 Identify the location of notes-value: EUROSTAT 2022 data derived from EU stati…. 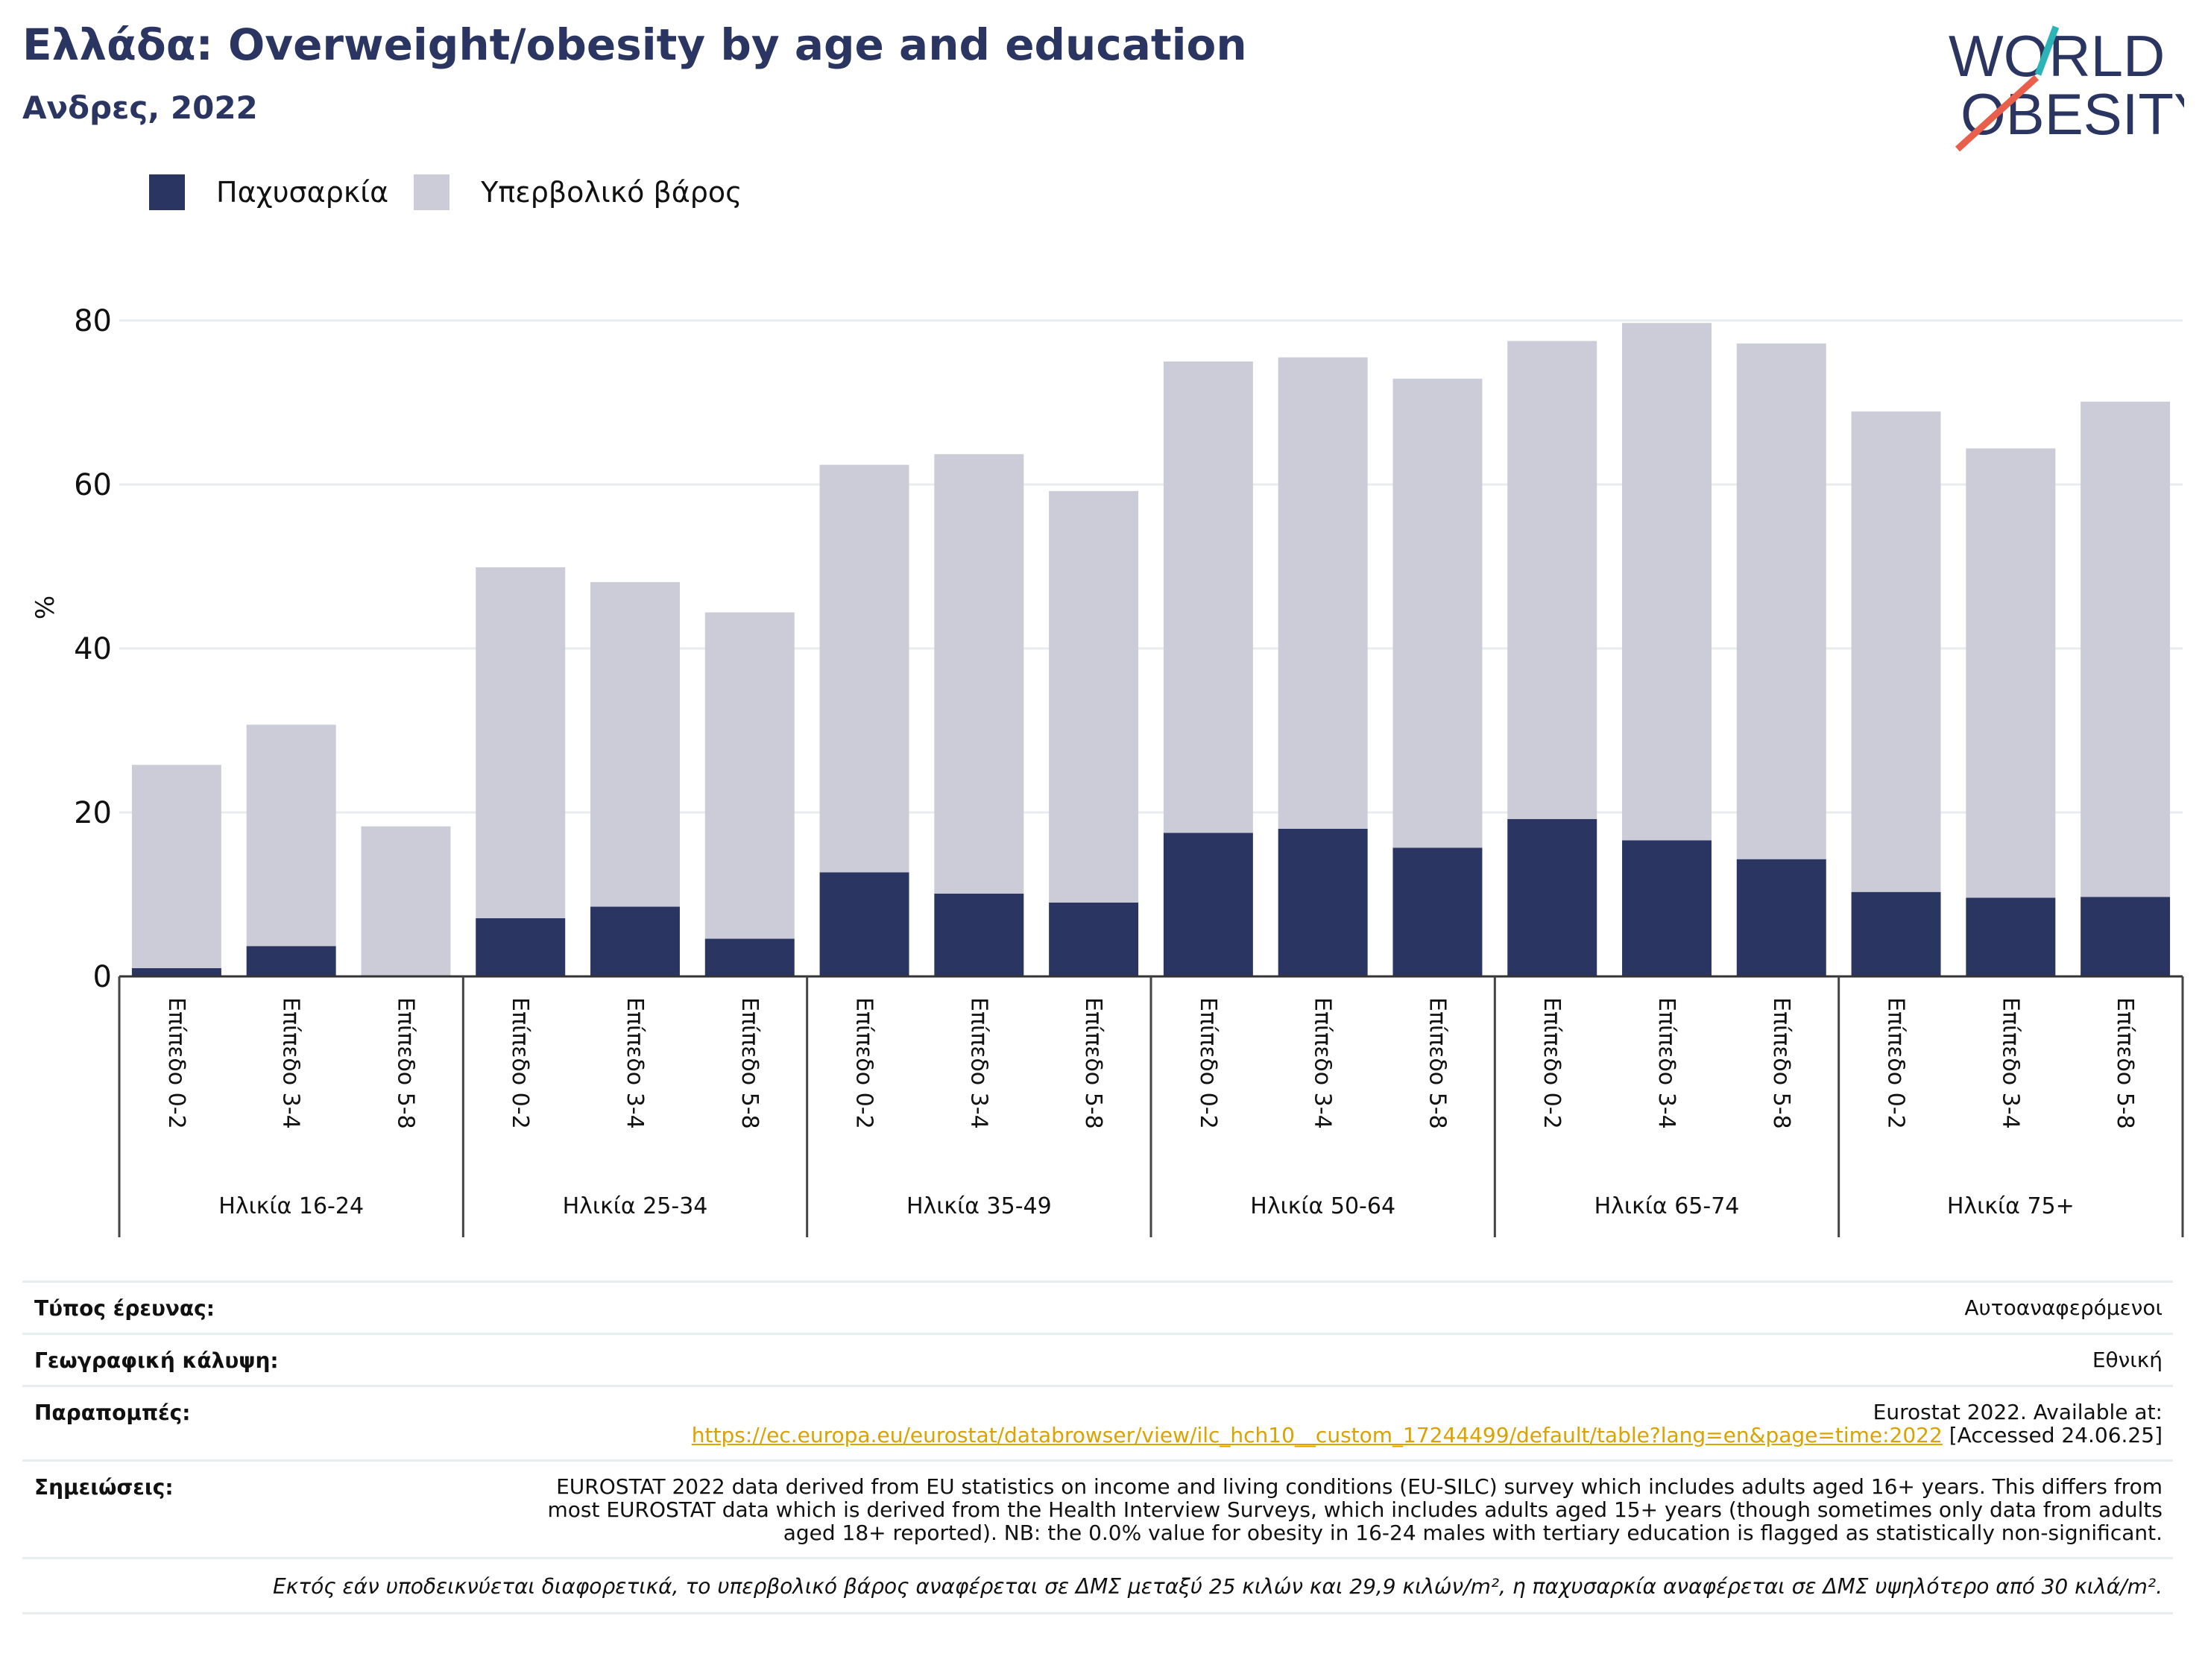
(1355, 1510).